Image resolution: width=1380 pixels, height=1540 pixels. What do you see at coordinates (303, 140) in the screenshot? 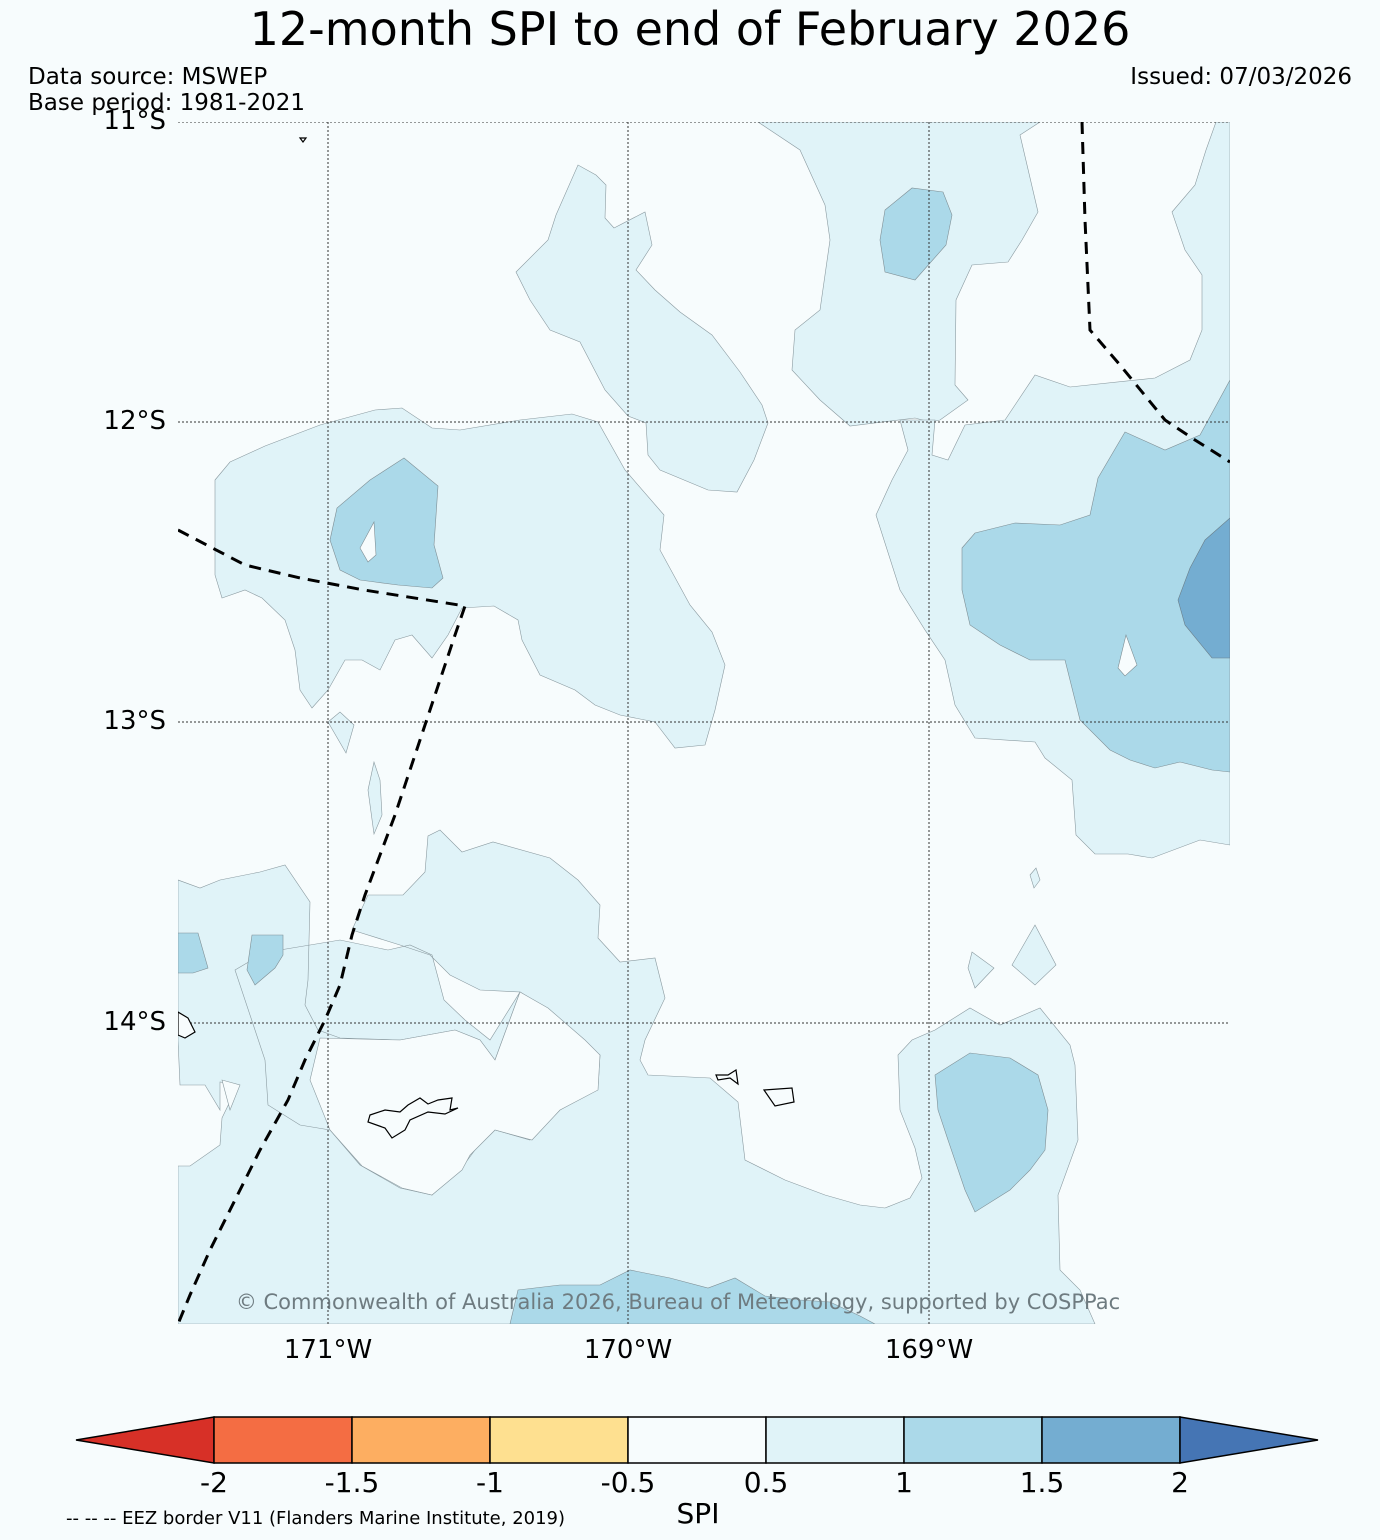
I see `small-island-north` at bounding box center [303, 140].